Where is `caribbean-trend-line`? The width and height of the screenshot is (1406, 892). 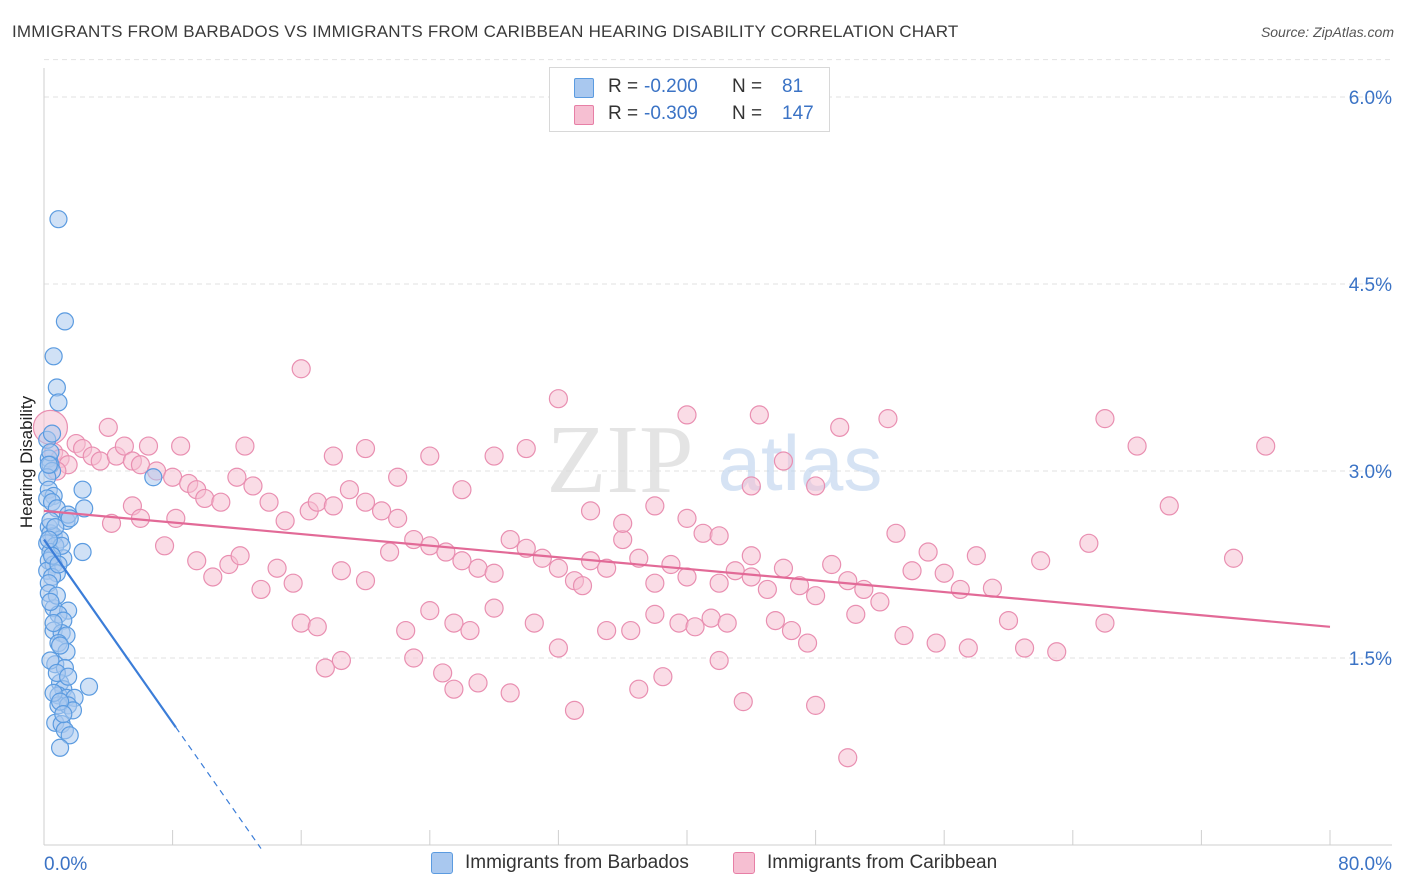 caribbean-trend-line is located at coordinates (687, 568).